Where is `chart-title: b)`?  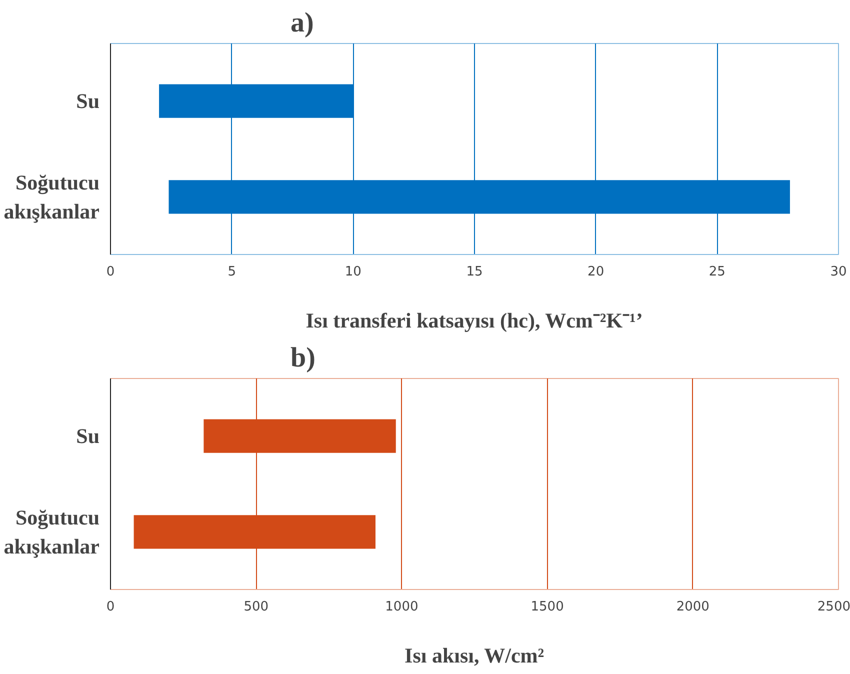
chart-title: b) is located at coordinates (303, 358).